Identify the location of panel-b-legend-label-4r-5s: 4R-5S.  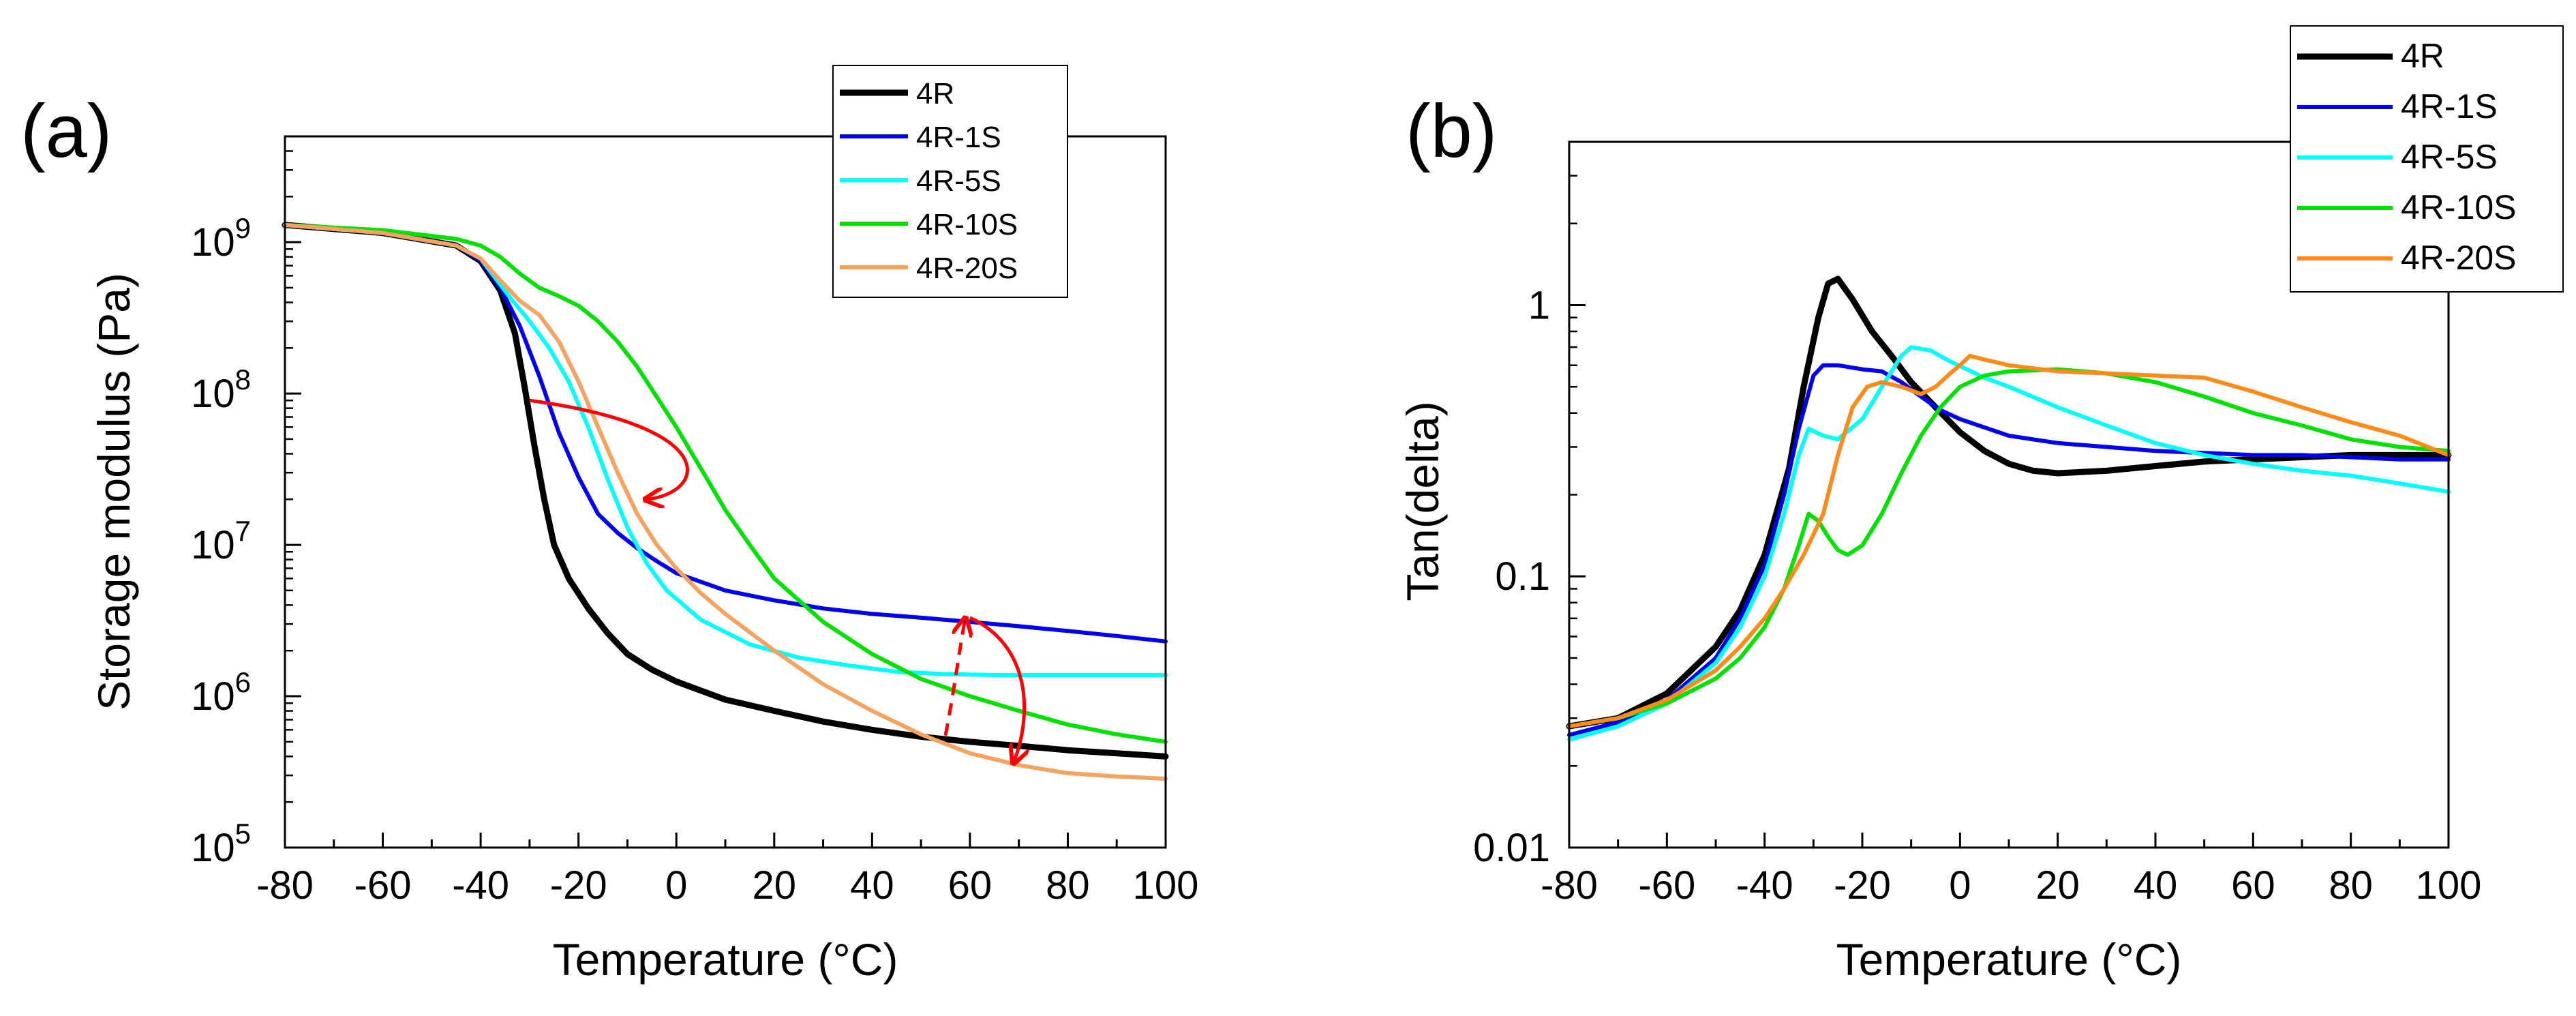
(2449, 157).